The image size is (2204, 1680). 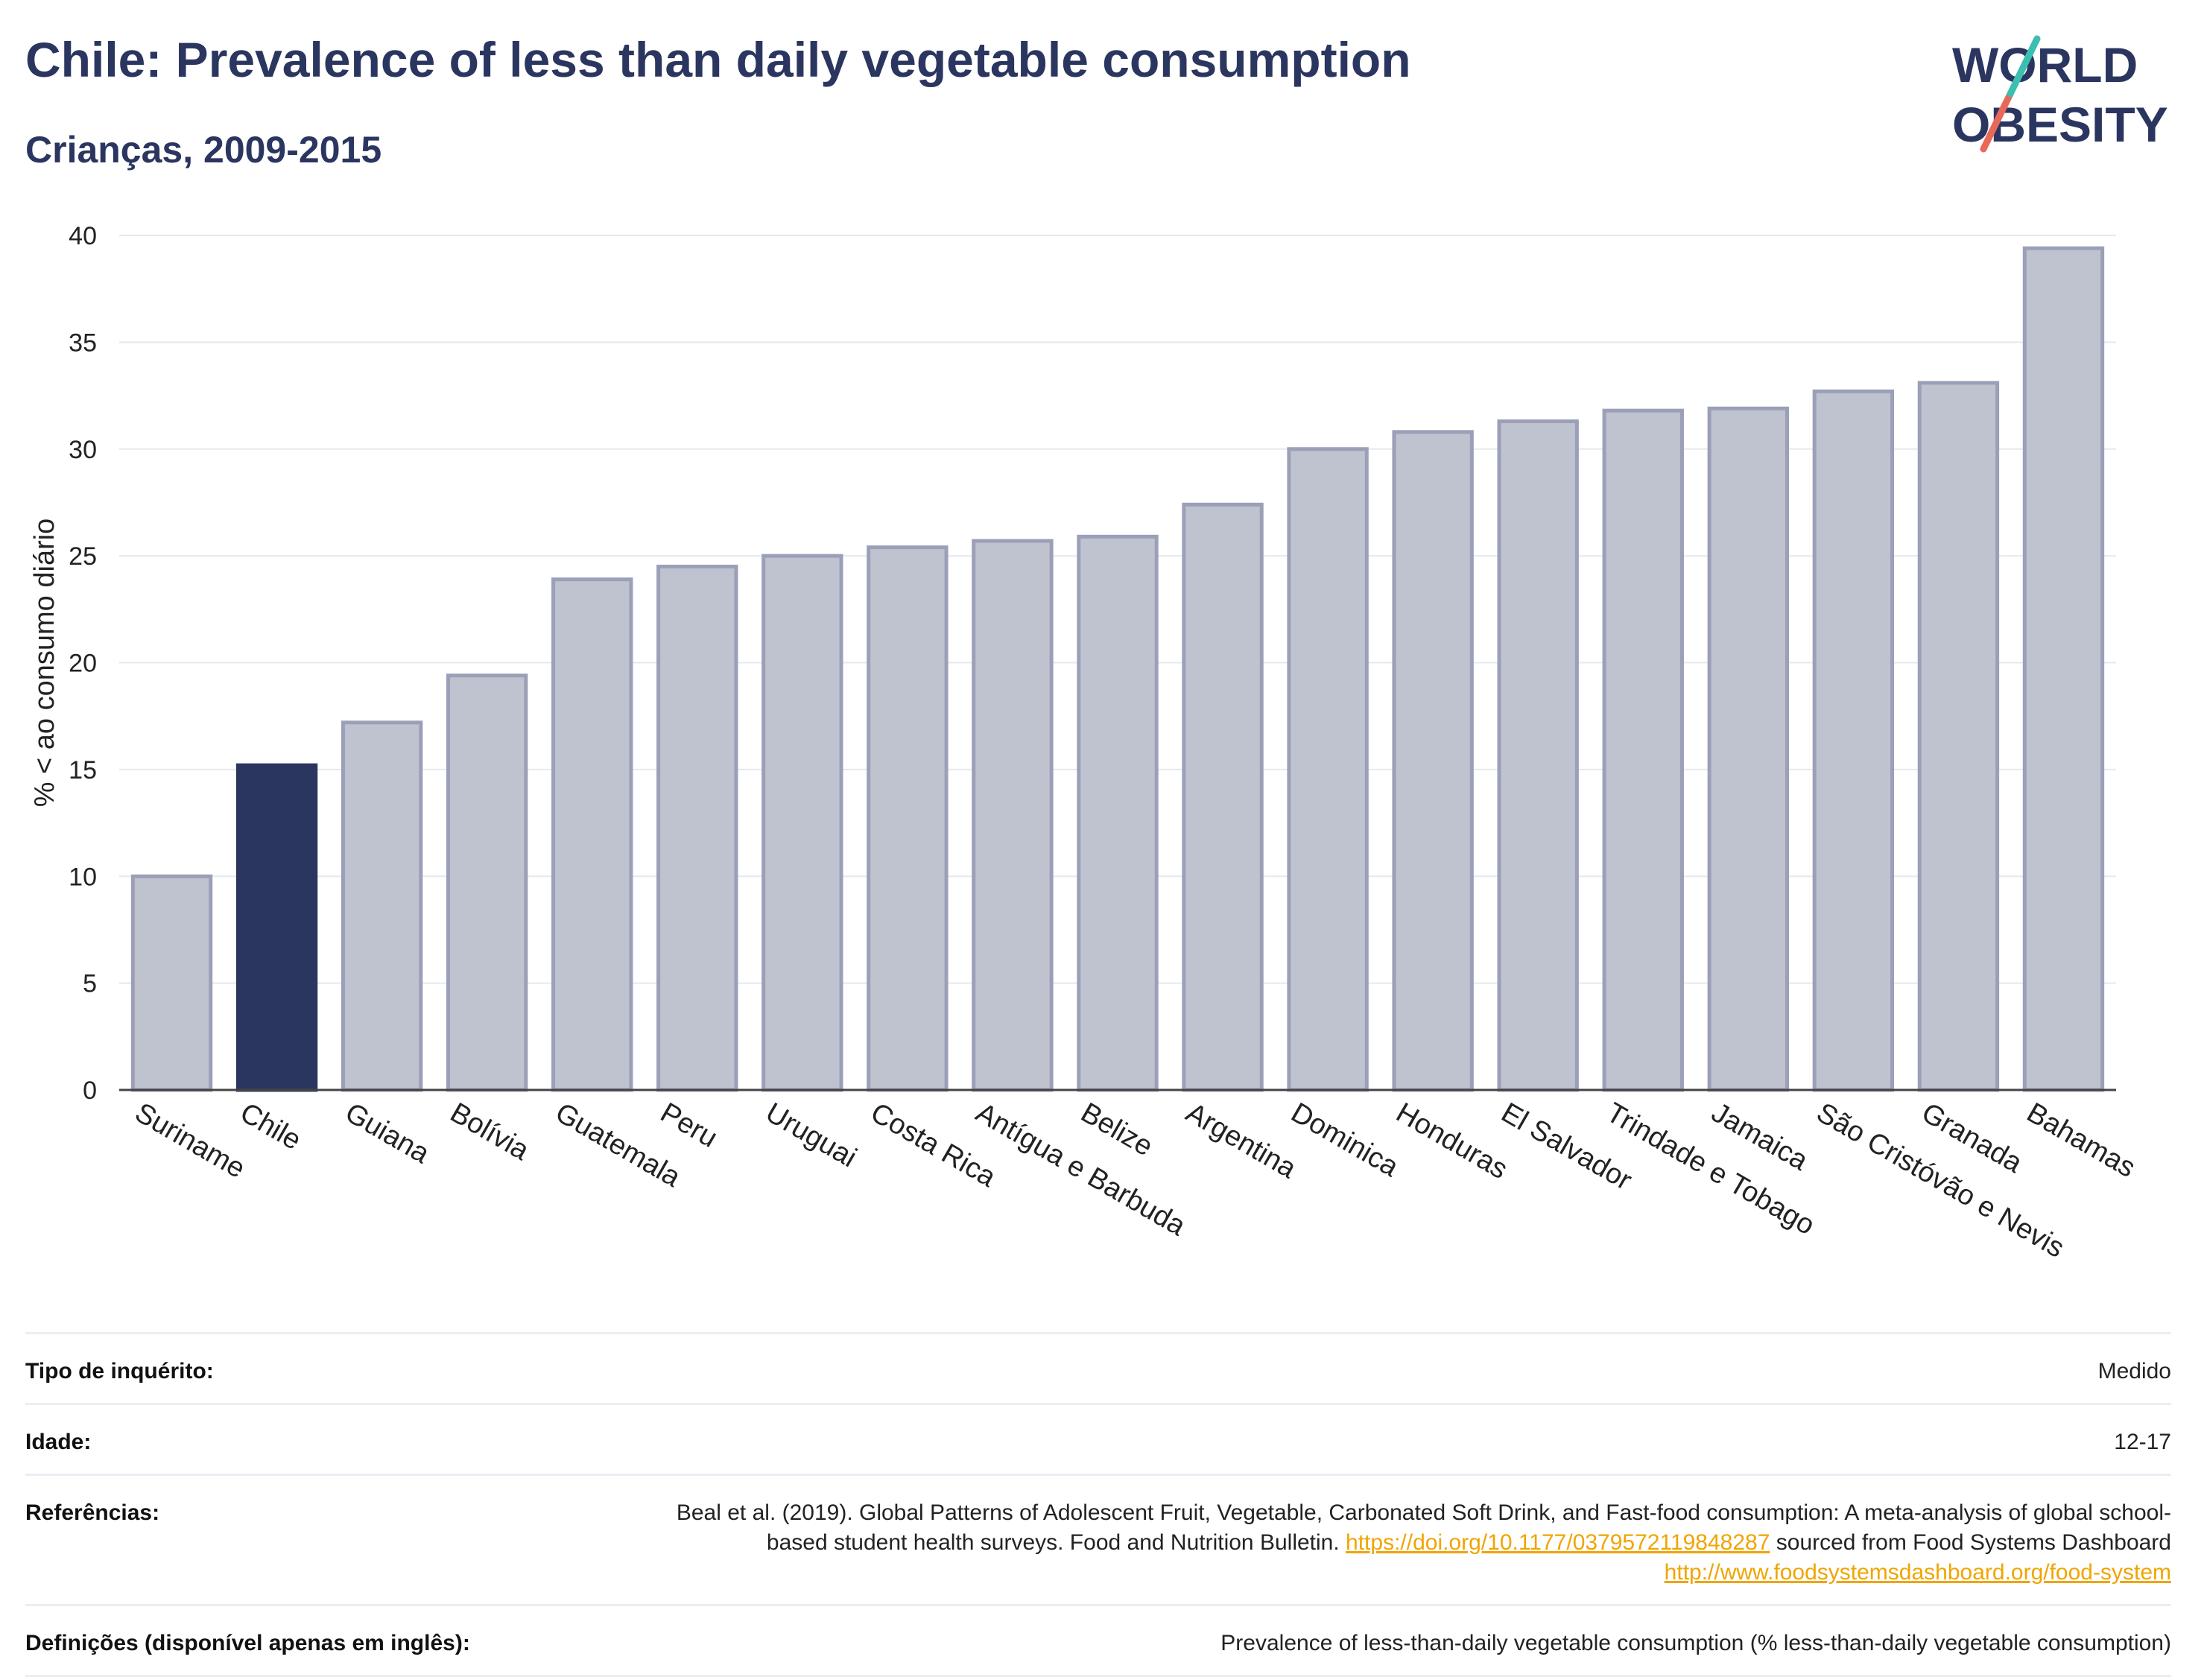 I want to click on meta-label: Referências:, so click(x=92, y=1512).